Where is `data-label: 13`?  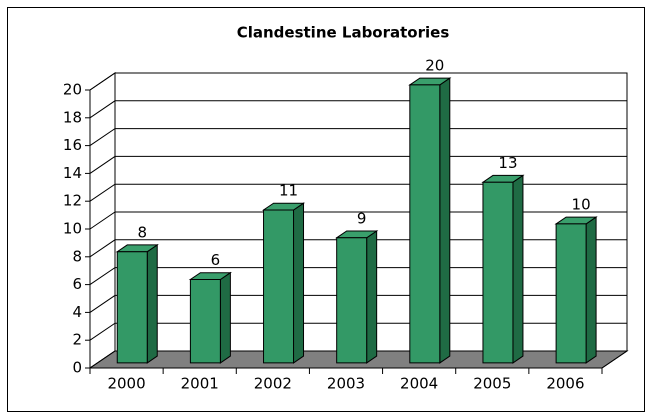 data-label: 13 is located at coordinates (507, 163).